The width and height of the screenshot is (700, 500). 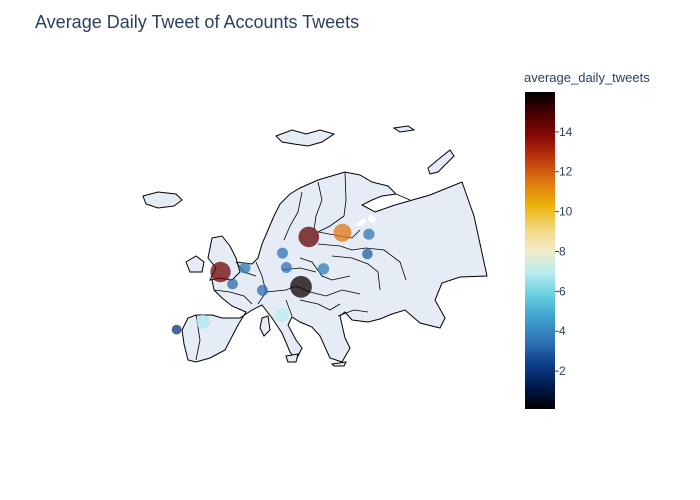 I want to click on ireland, so click(x=195, y=264).